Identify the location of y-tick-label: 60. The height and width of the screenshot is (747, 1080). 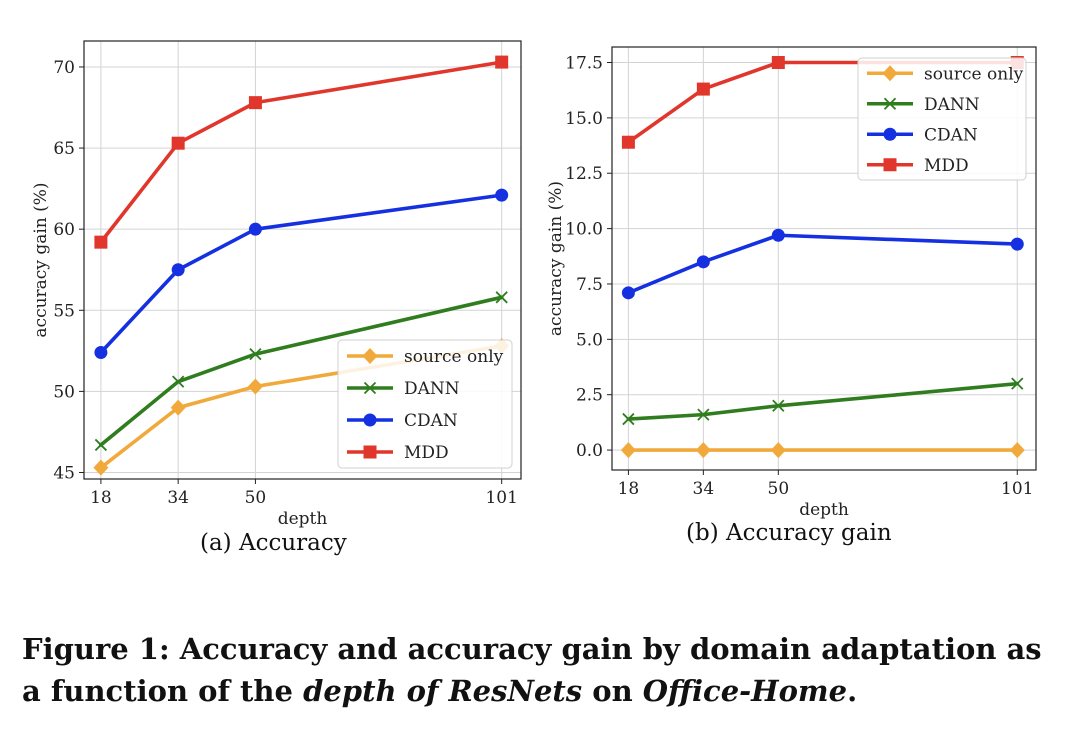
(64, 230).